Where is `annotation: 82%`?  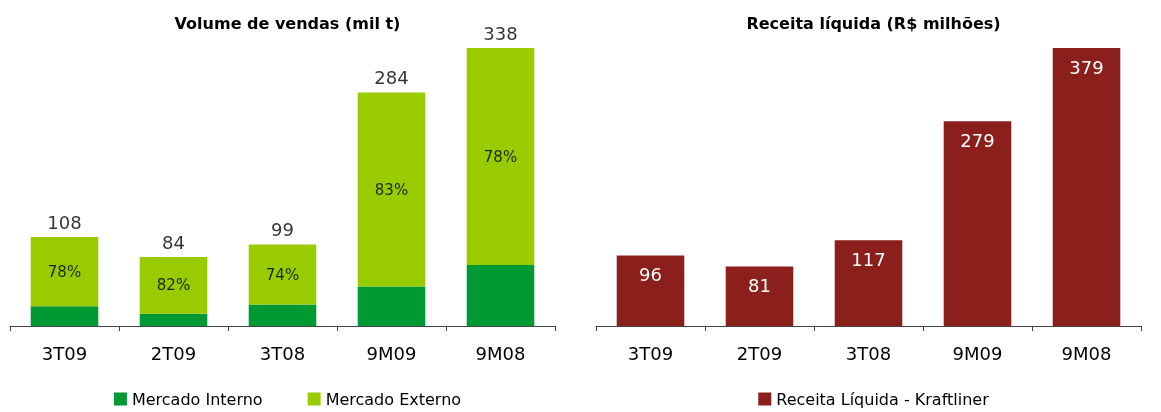
annotation: 82% is located at coordinates (173, 285).